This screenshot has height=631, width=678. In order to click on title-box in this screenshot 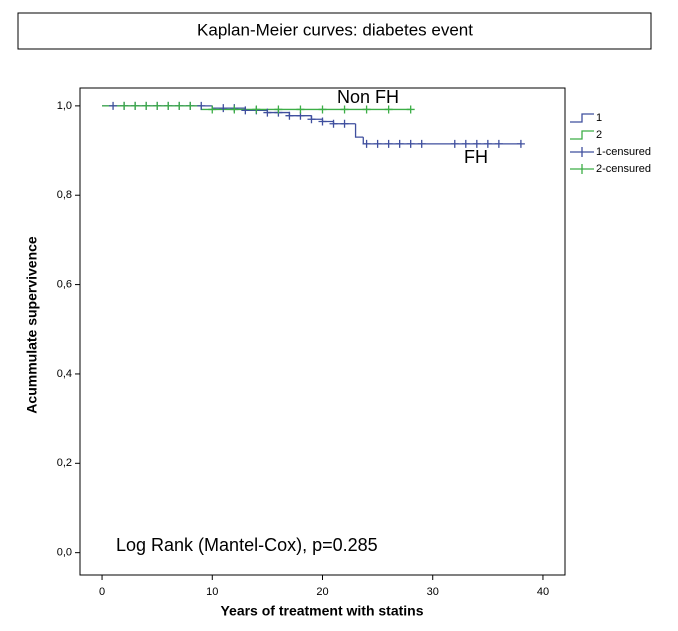, I will do `click(334, 31)`.